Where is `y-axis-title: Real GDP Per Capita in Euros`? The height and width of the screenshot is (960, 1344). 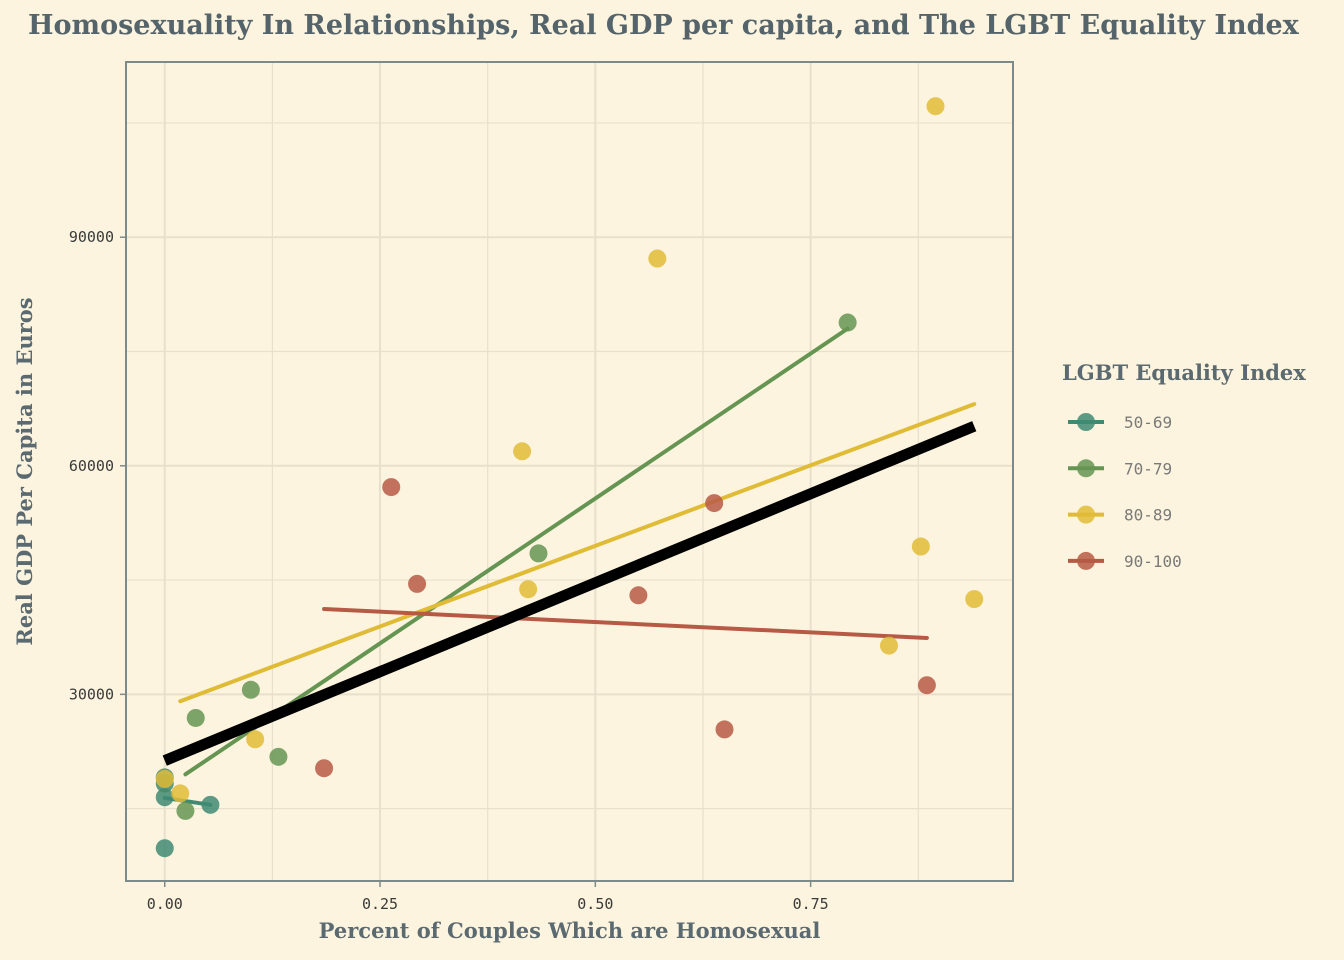
y-axis-title: Real GDP Per Capita in Euros is located at coordinates (24, 471).